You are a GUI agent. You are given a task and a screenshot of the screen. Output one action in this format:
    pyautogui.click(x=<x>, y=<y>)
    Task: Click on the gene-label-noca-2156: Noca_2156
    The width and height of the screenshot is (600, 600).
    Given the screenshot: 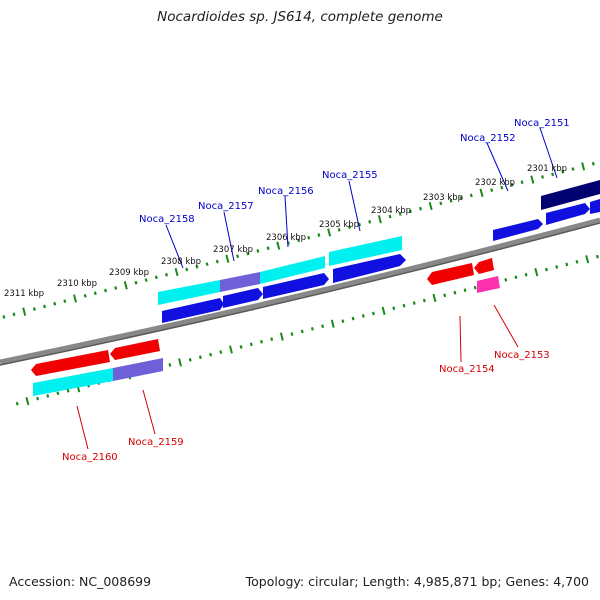 What is the action you would take?
    pyautogui.click(x=286, y=191)
    